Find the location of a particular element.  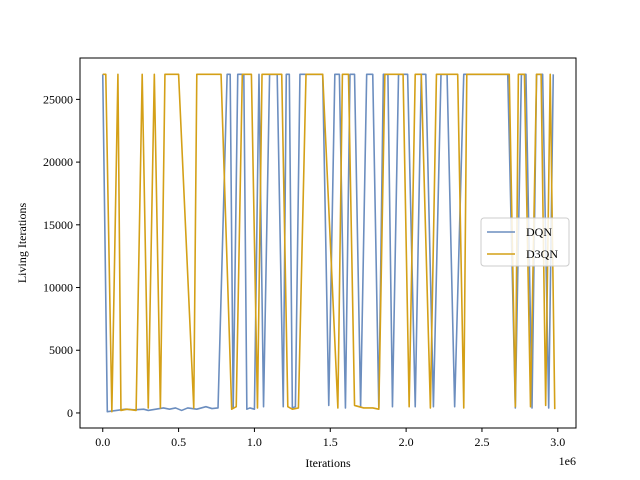

x-tick-label: 1.0 is located at coordinates (254, 442).